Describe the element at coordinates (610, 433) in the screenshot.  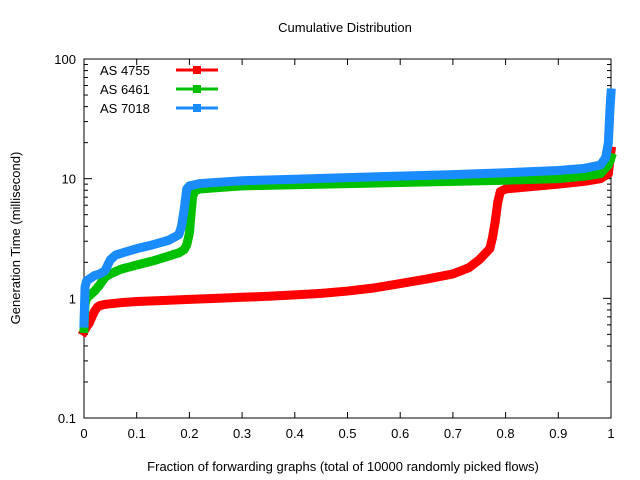
I see `x-tick-label: 1` at that location.